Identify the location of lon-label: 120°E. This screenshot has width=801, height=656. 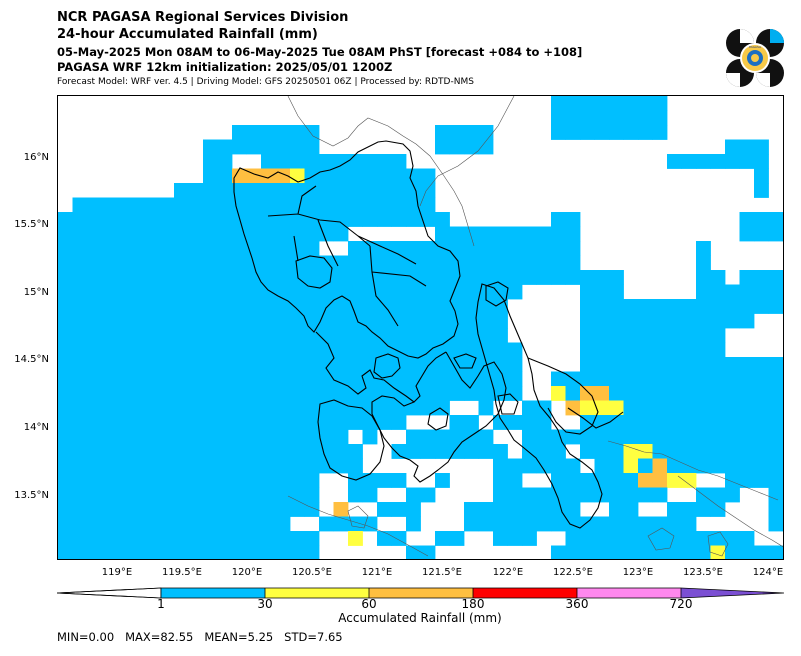
(247, 572).